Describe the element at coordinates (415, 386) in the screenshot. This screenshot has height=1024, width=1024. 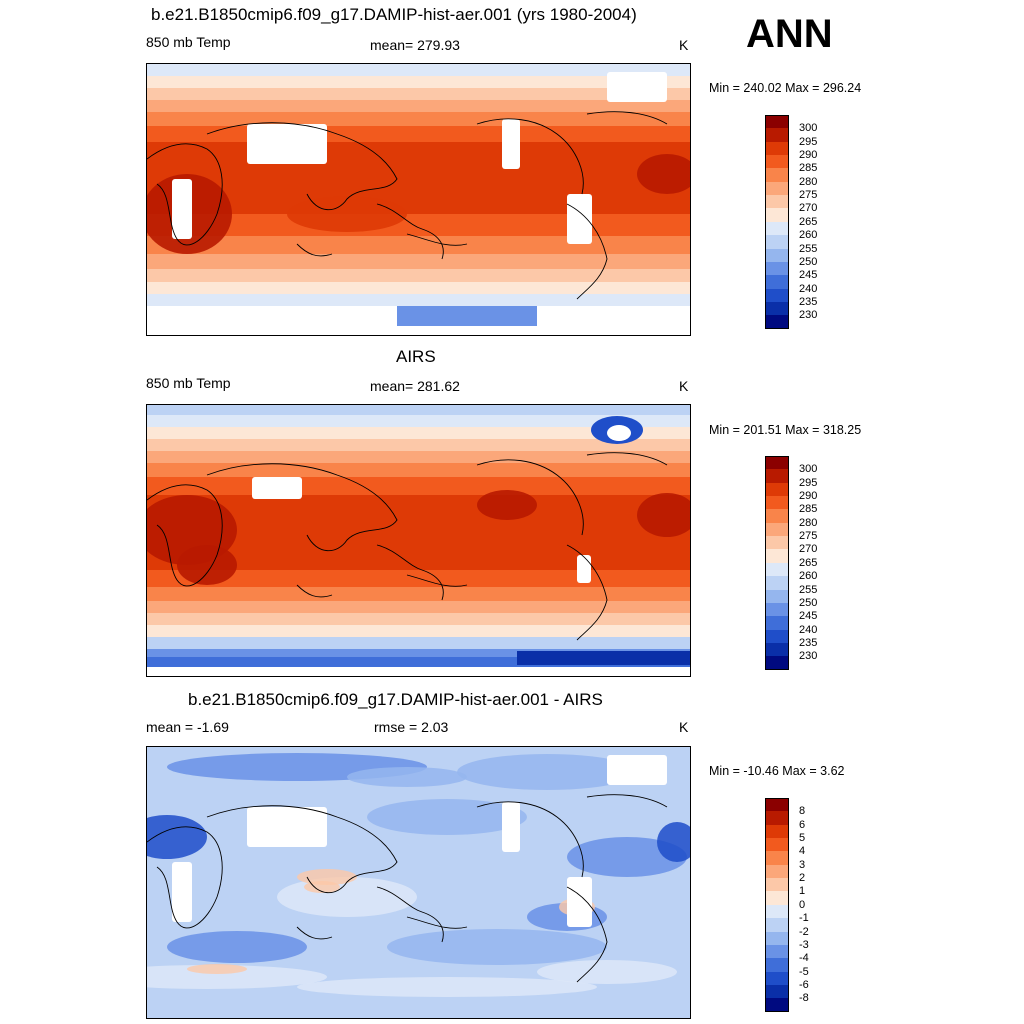
I see `panel-obs-mean: mean= 281.62` at that location.